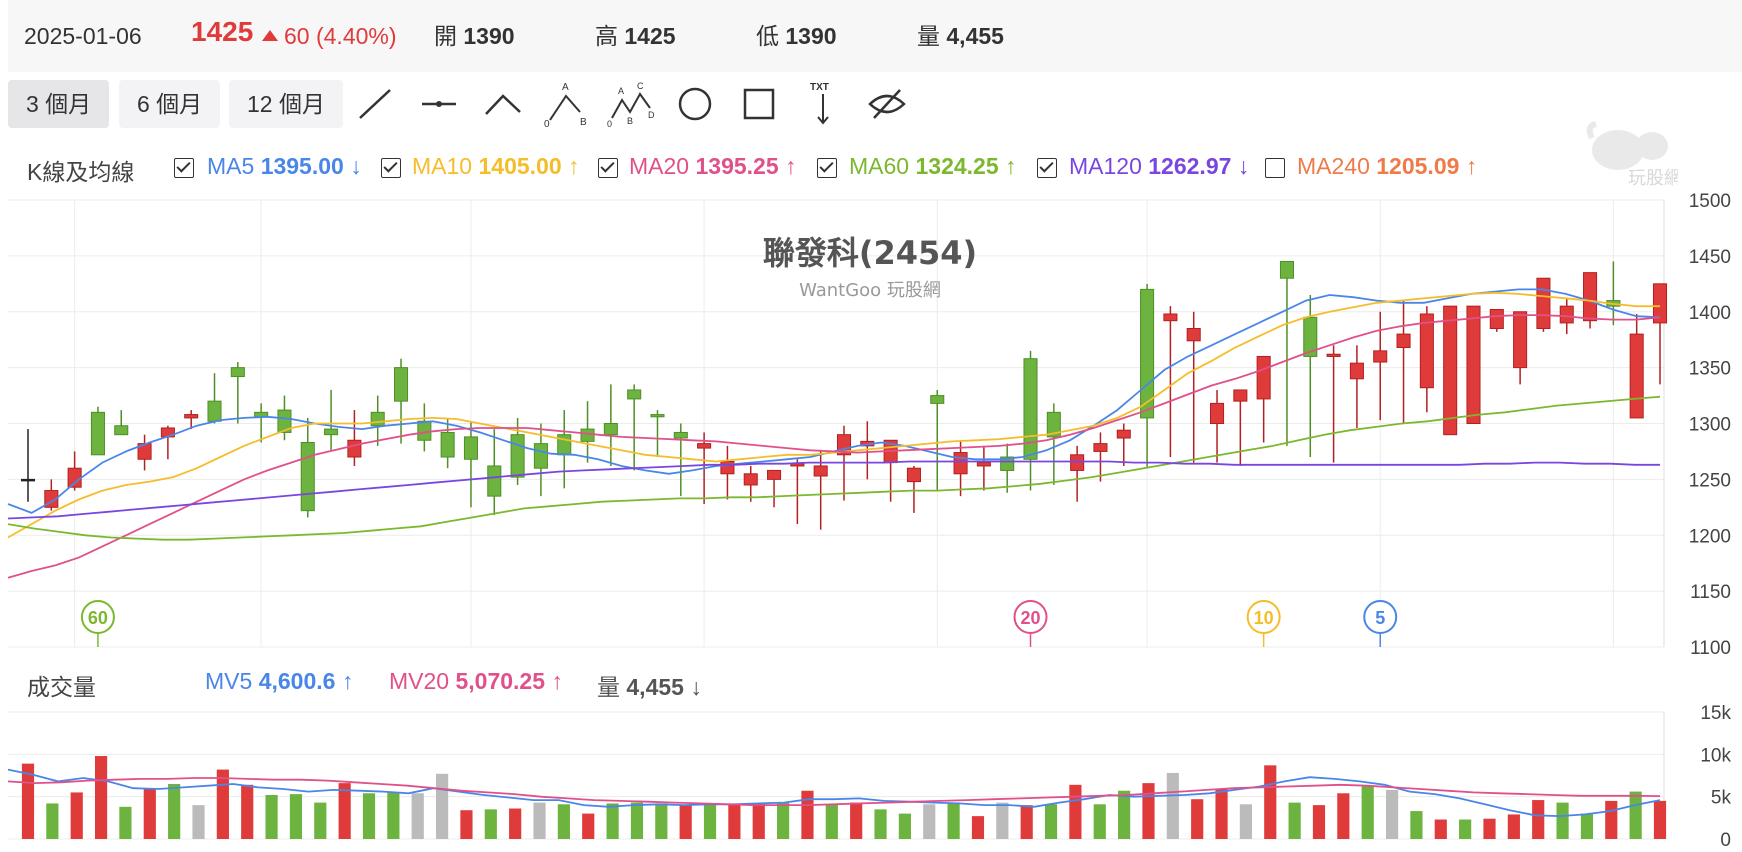 The width and height of the screenshot is (1742, 852). What do you see at coordinates (529, 166) in the screenshot?
I see `ma-legend-value: 1405.00 ↑` at bounding box center [529, 166].